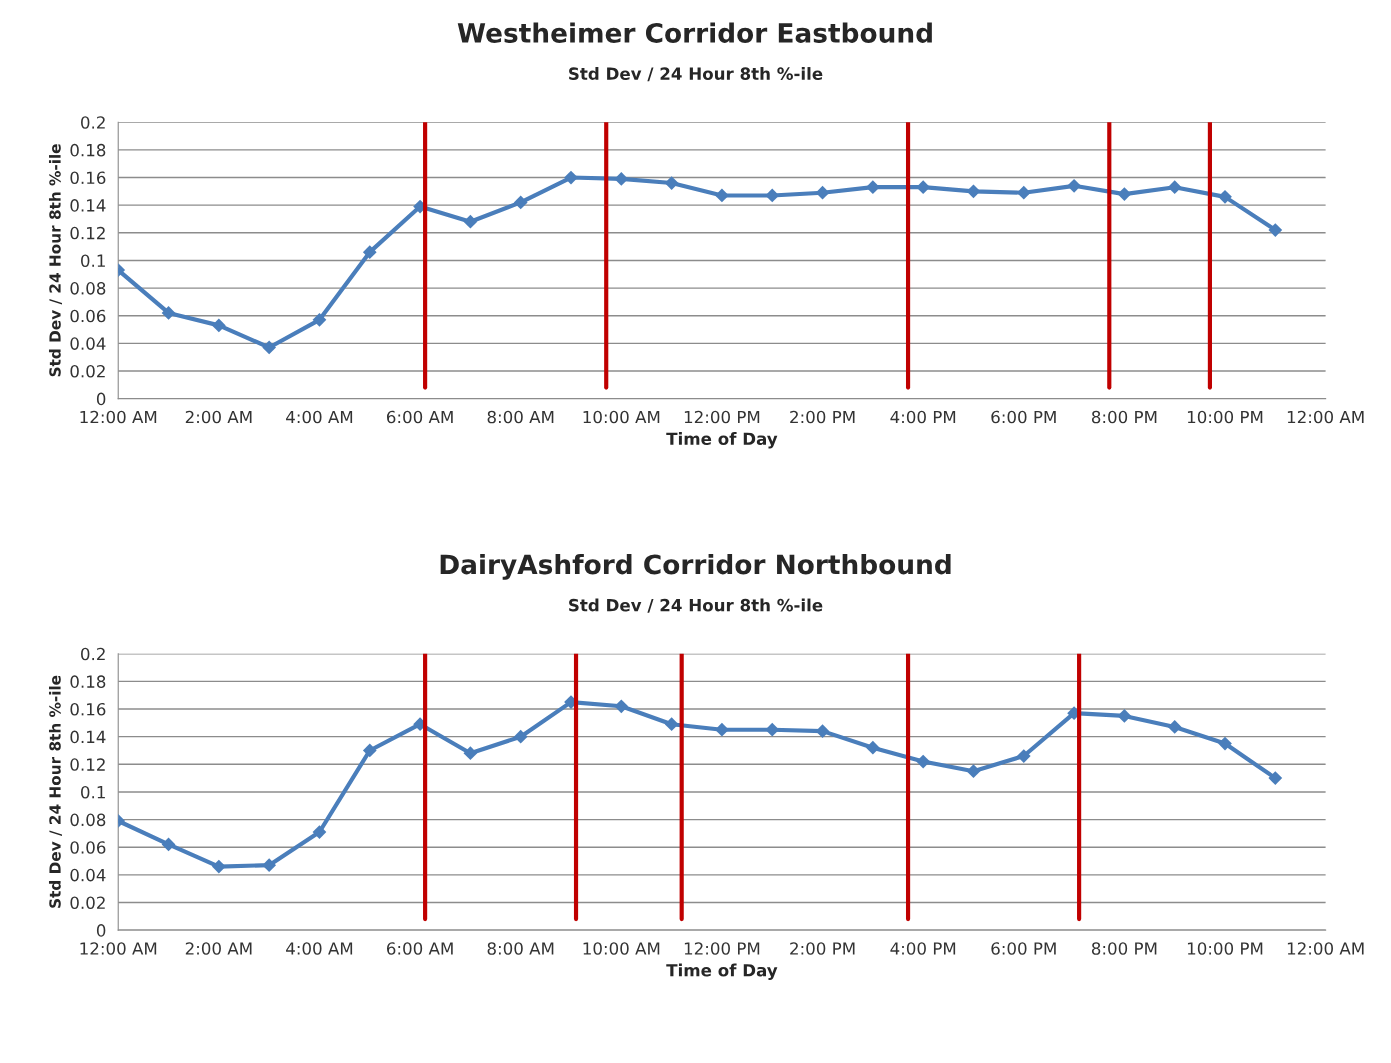 This screenshot has height=1063, width=1391. What do you see at coordinates (695, 566) in the screenshot?
I see `chart-title: DairyAshford Corridor Northbound` at bounding box center [695, 566].